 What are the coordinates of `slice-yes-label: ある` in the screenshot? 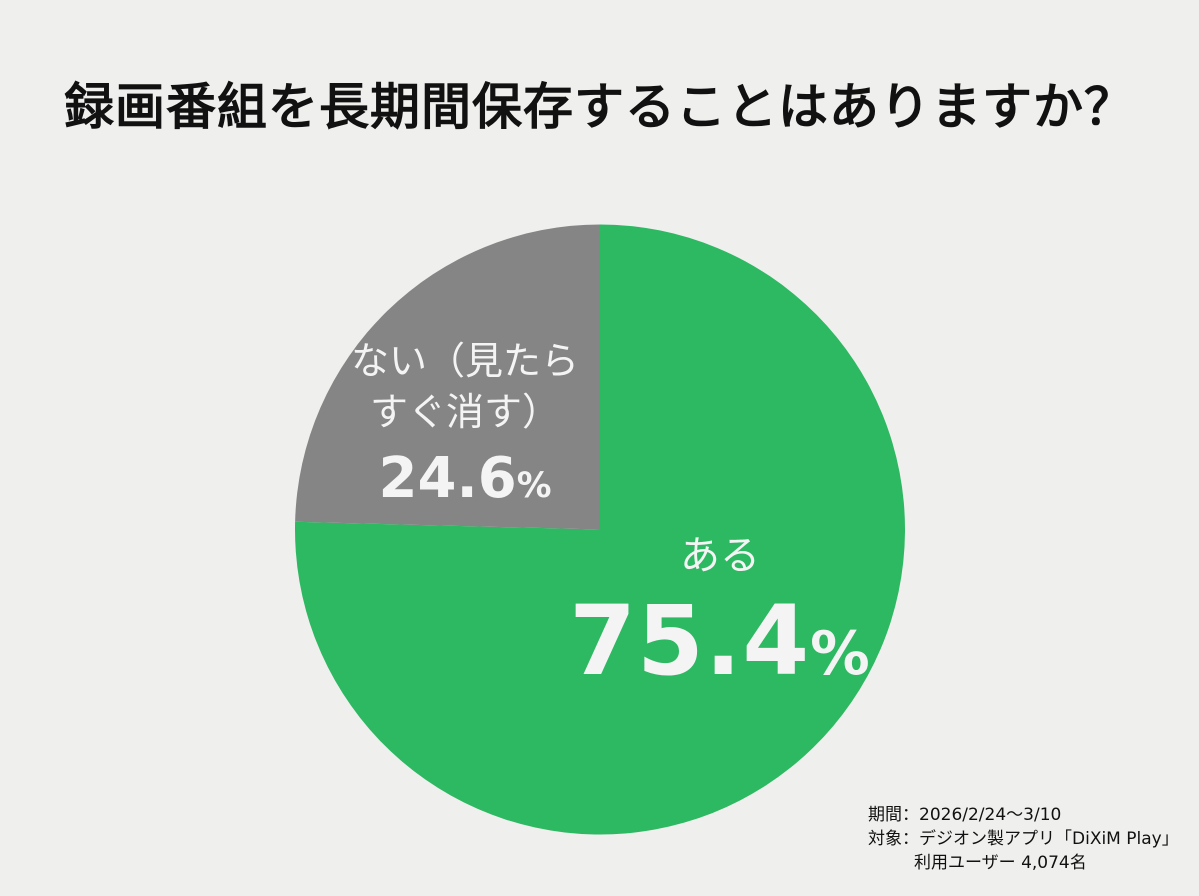 It's located at (720, 556).